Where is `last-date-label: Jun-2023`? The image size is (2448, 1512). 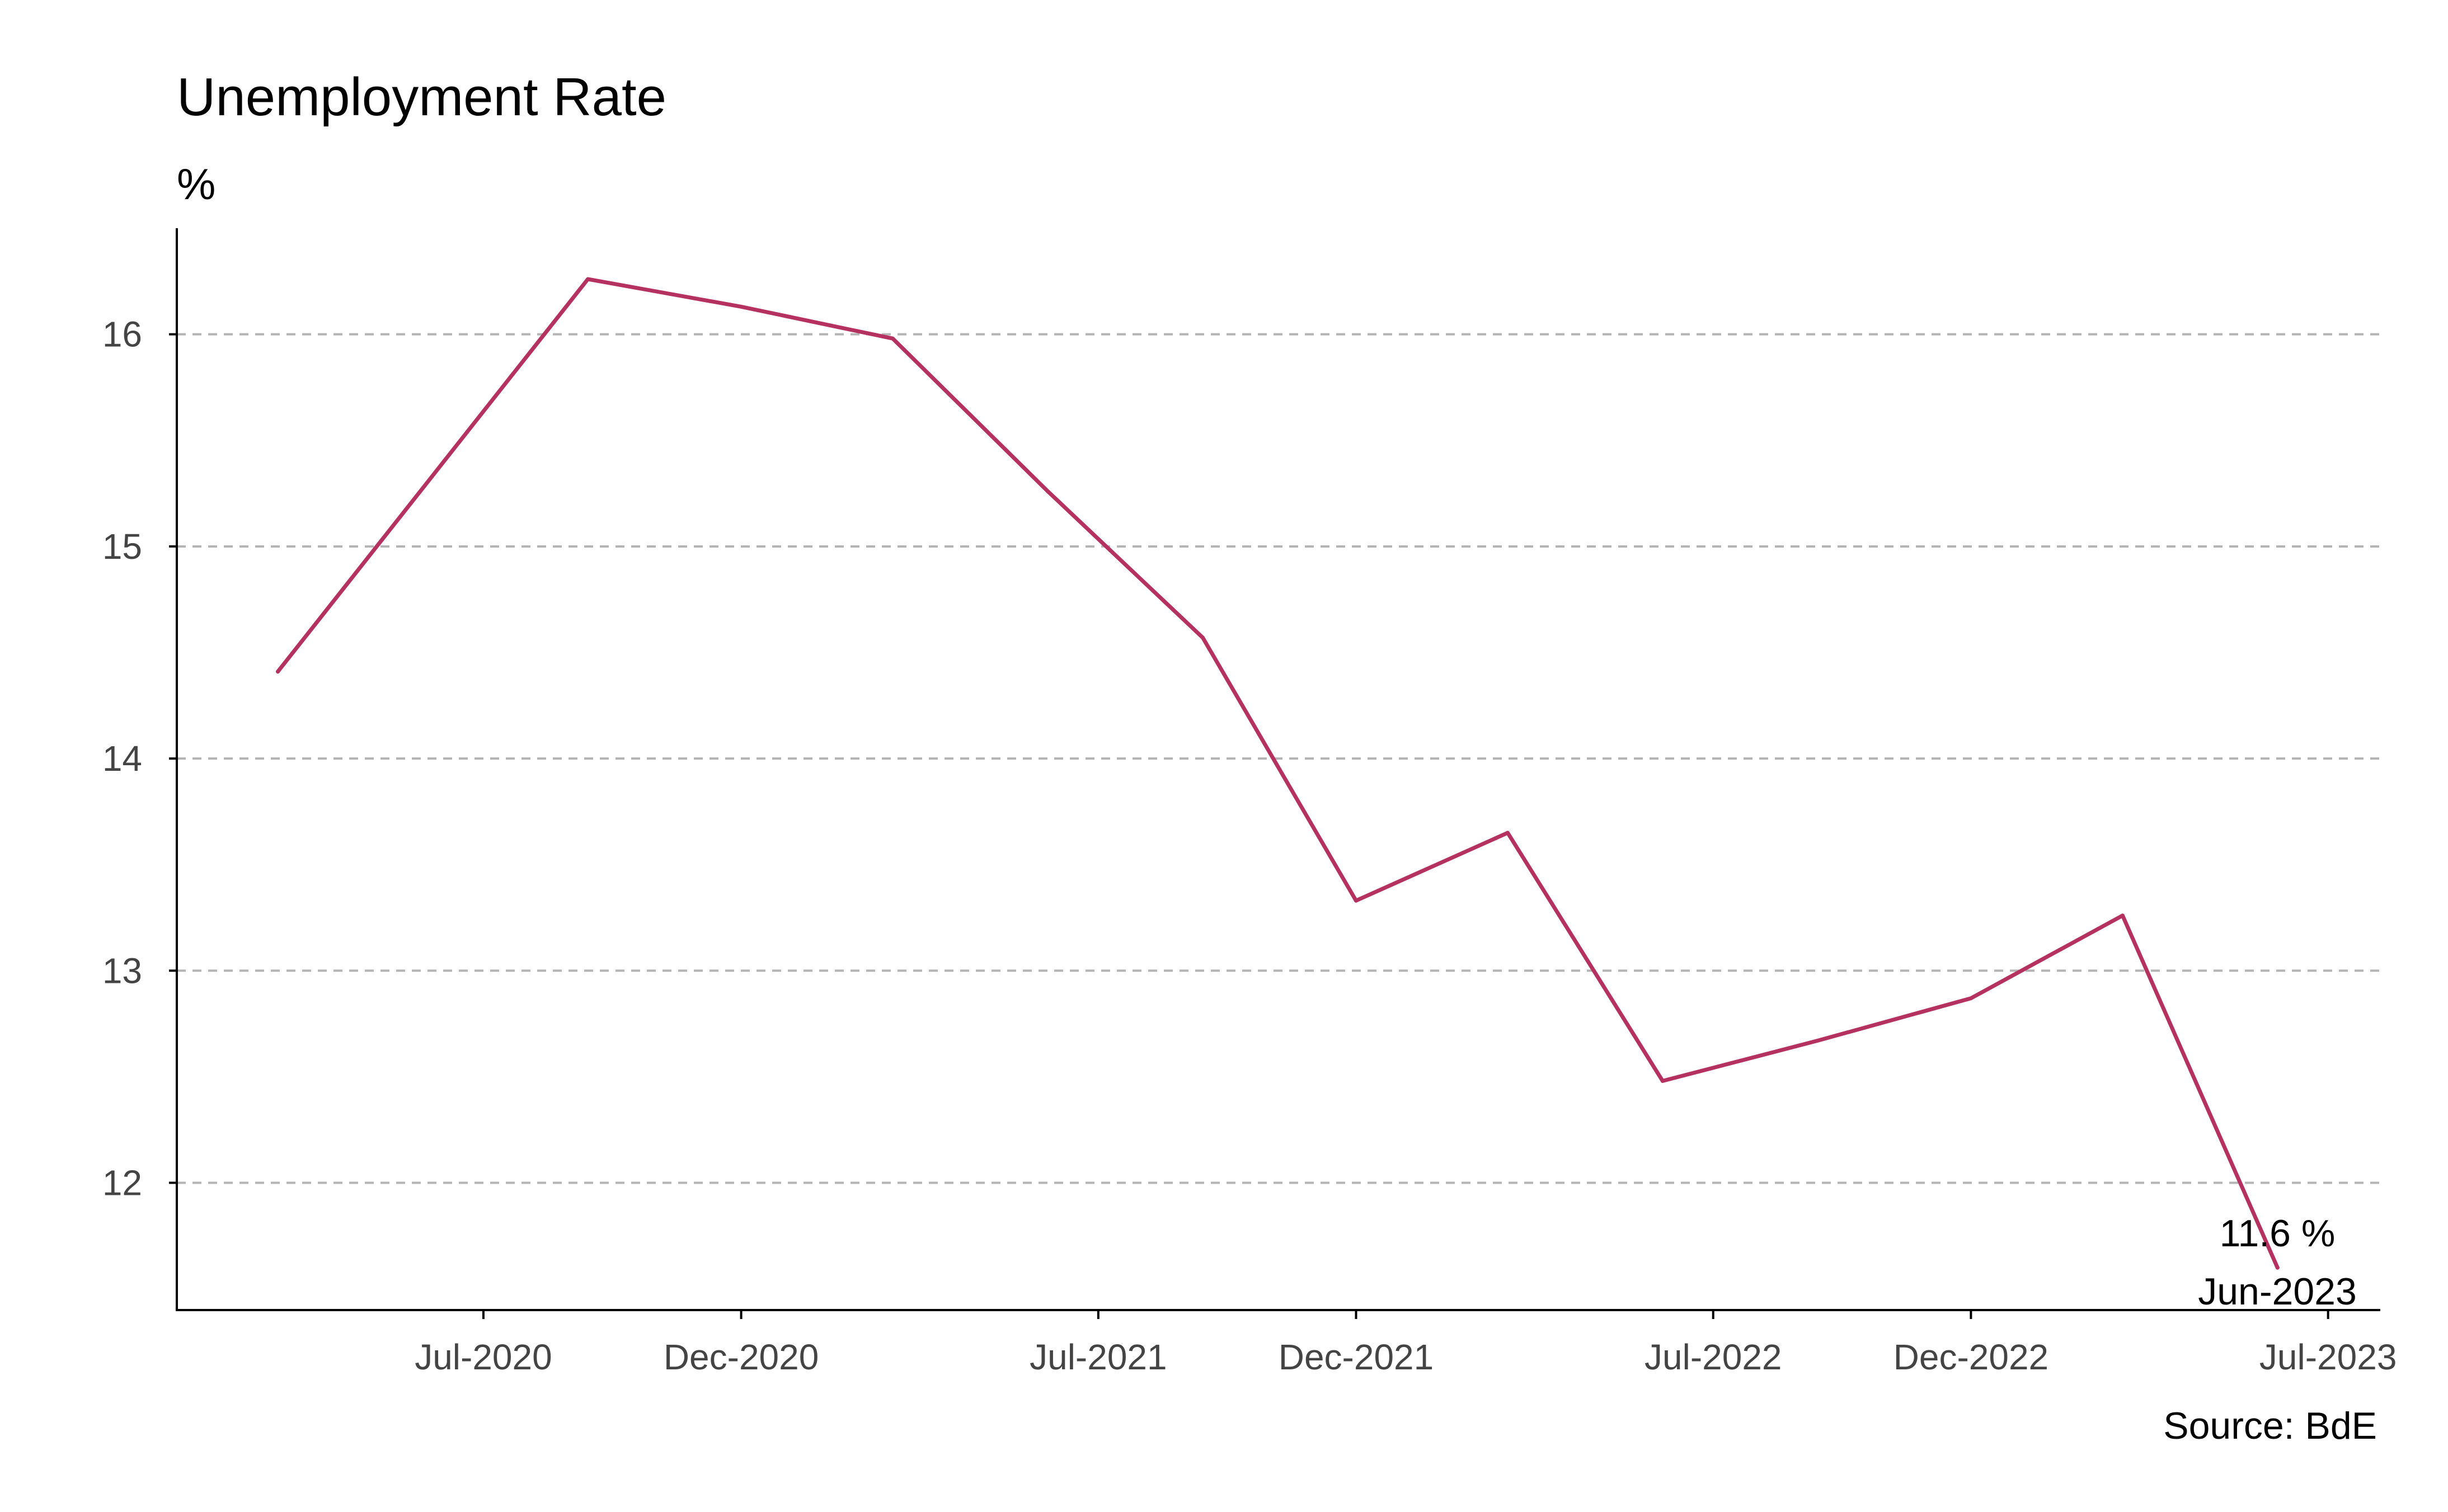 last-date-label: Jun-2023 is located at coordinates (2277, 1291).